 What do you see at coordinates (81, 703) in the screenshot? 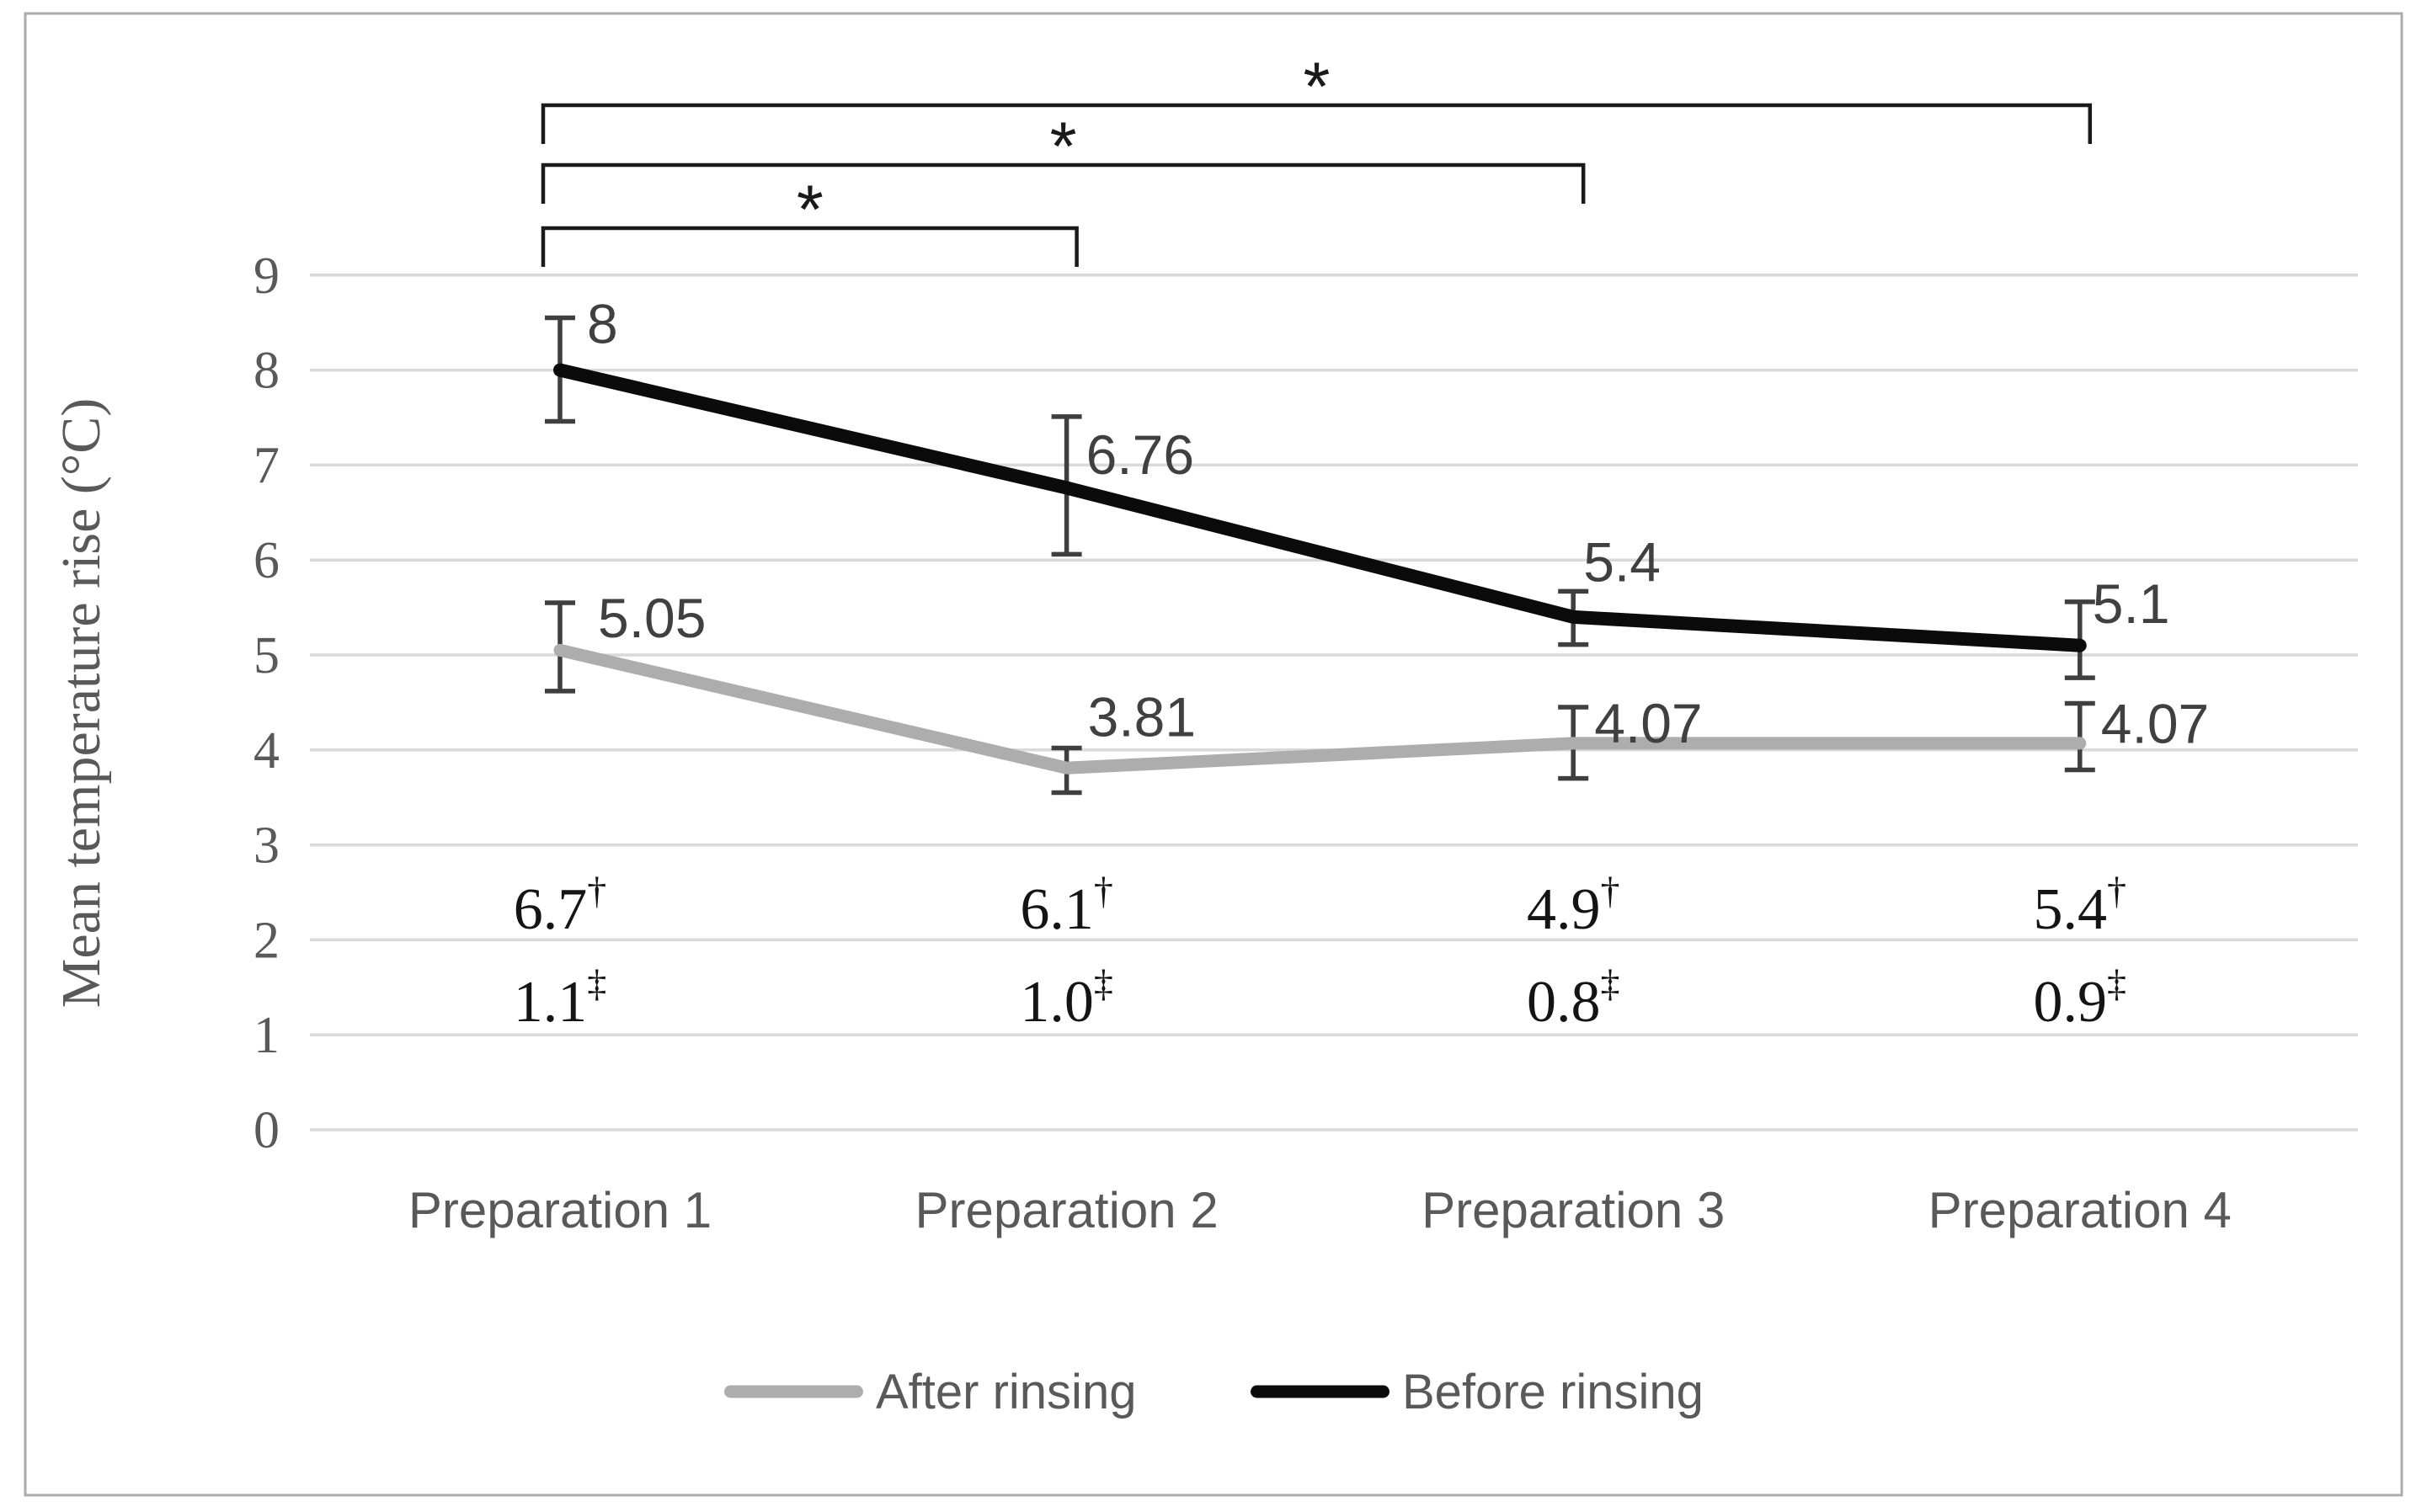
I see `y-axis-title: Mean temperature rise (°C)` at bounding box center [81, 703].